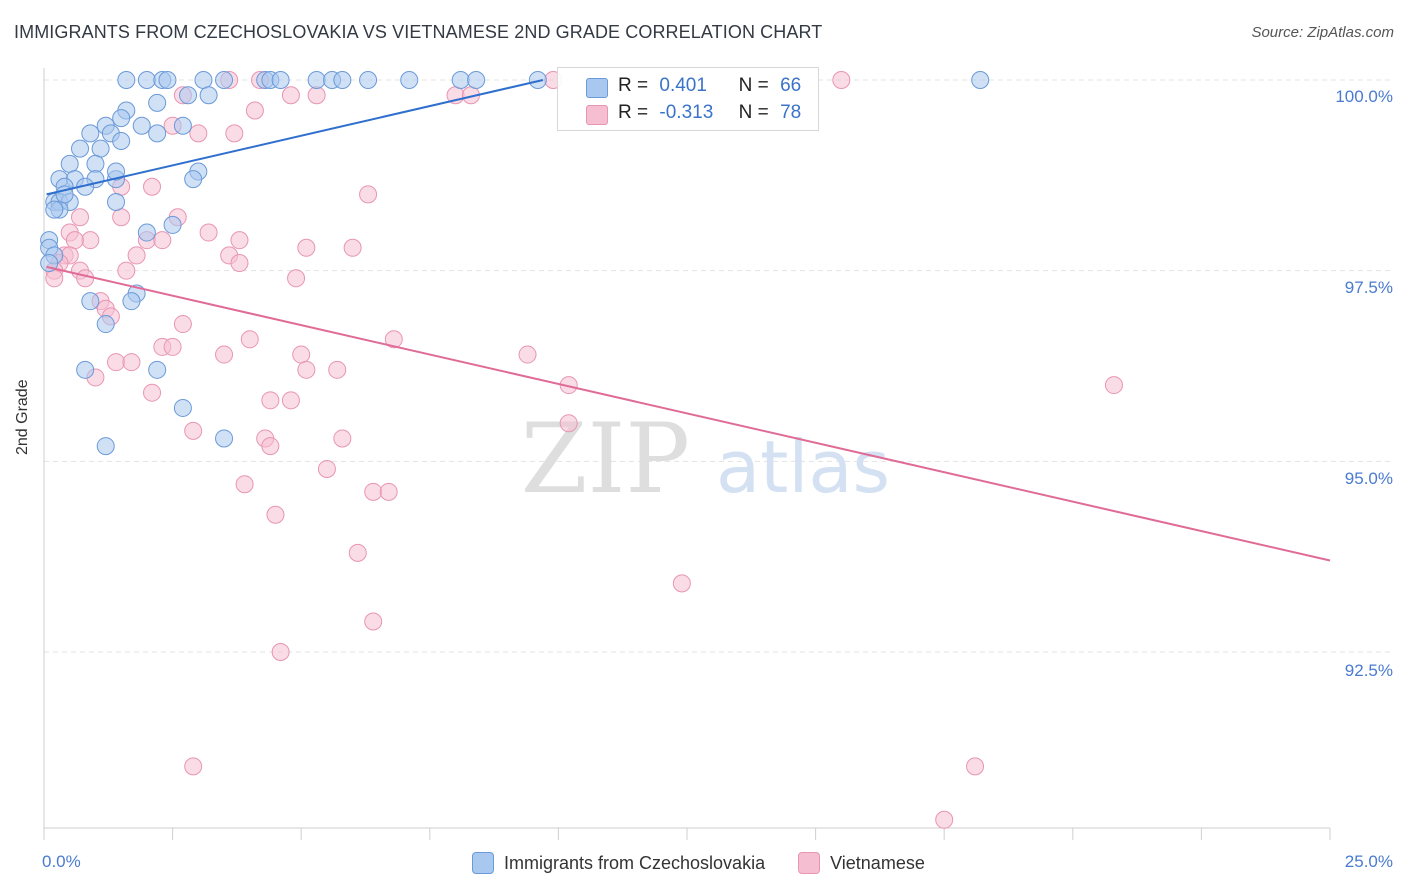 This screenshot has width=1406, height=892. I want to click on y-tick-97-5: 97.5%, so click(1368, 287).